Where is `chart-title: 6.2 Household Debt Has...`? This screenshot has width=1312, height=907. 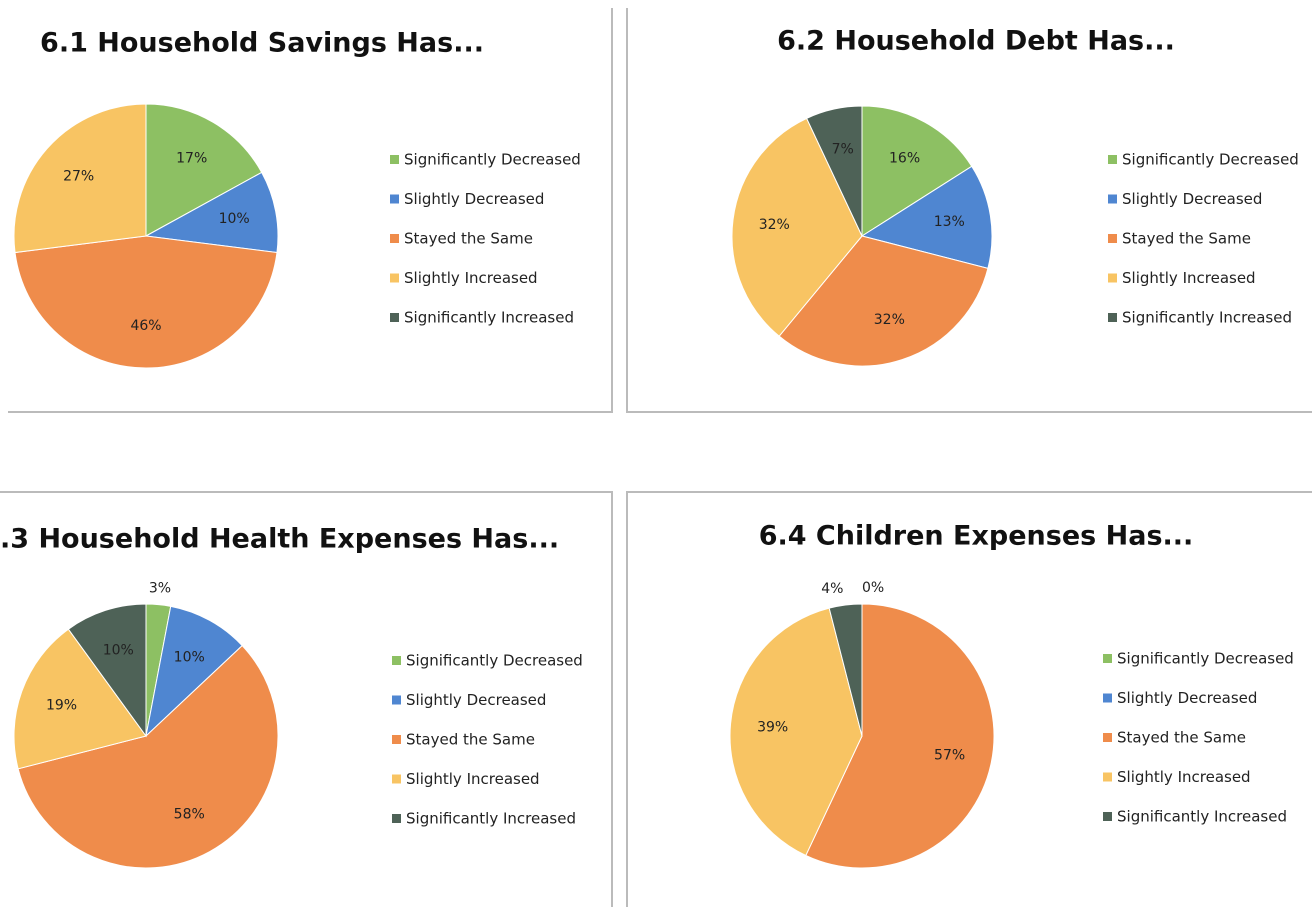 chart-title: 6.2 Household Debt Has... is located at coordinates (976, 41).